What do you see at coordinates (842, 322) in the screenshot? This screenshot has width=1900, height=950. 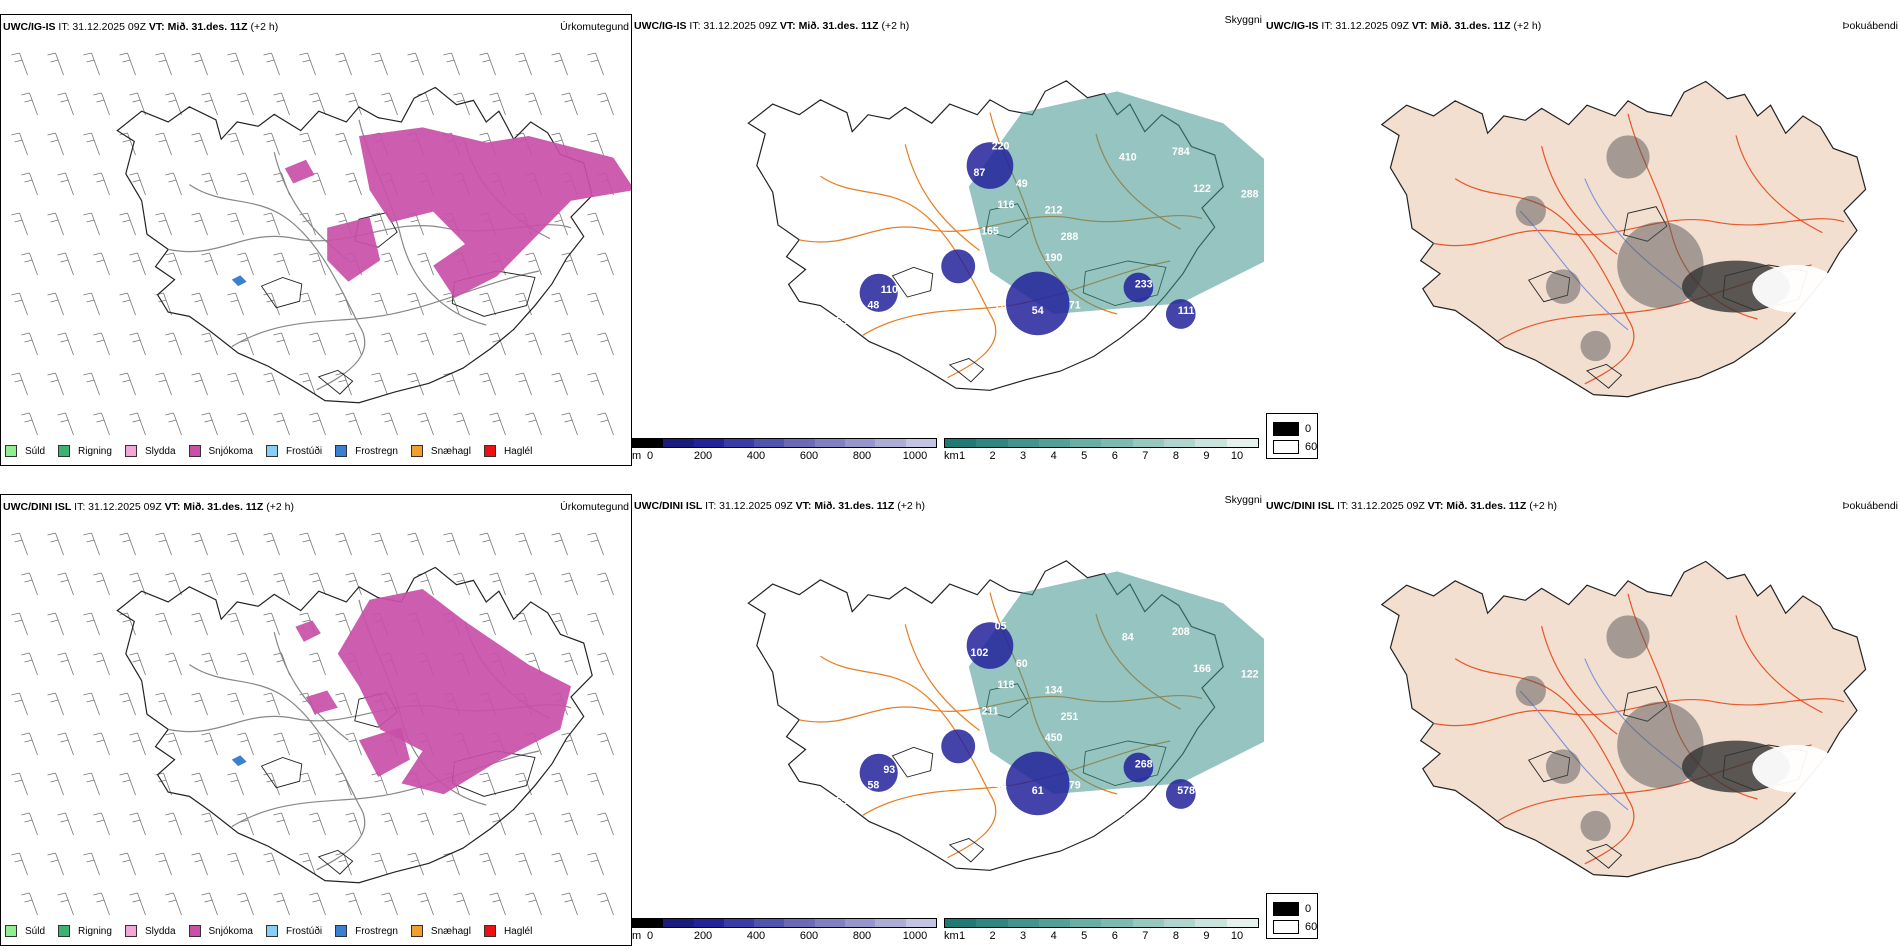 I see `visibility-value: 55` at bounding box center [842, 322].